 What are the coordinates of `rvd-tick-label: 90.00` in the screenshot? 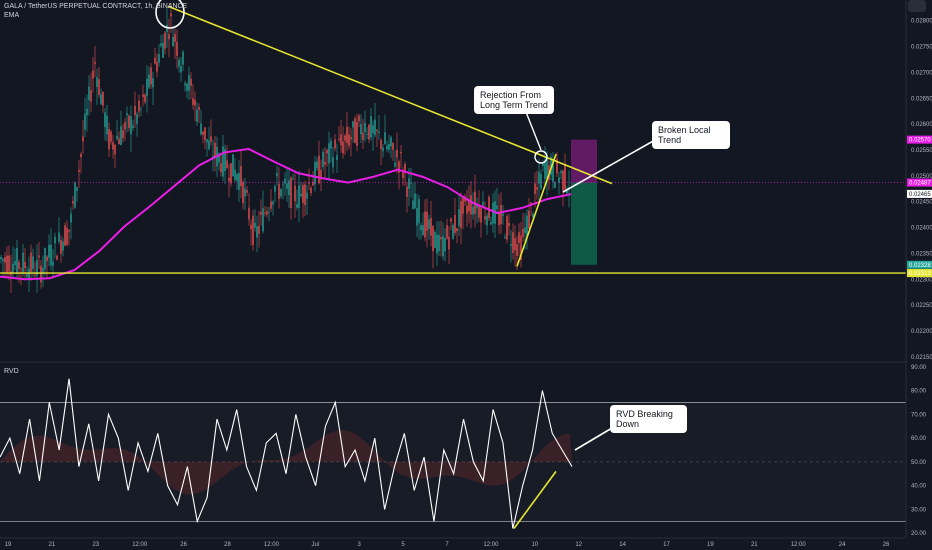 It's located at (919, 368).